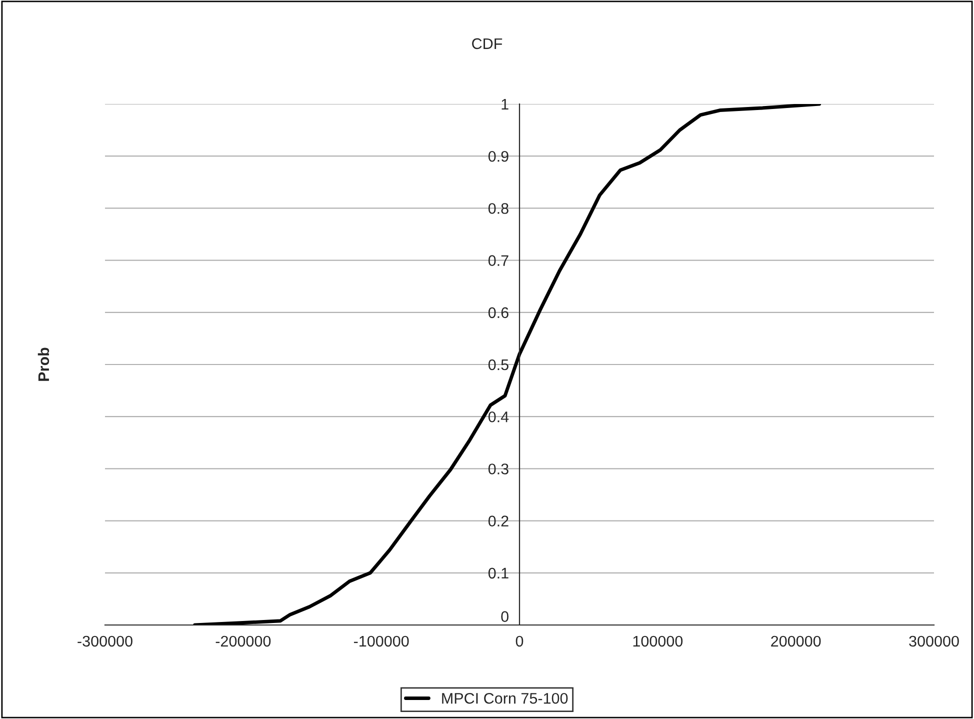  Describe the element at coordinates (243, 641) in the screenshot. I see `x-tick-label: -200000` at that location.